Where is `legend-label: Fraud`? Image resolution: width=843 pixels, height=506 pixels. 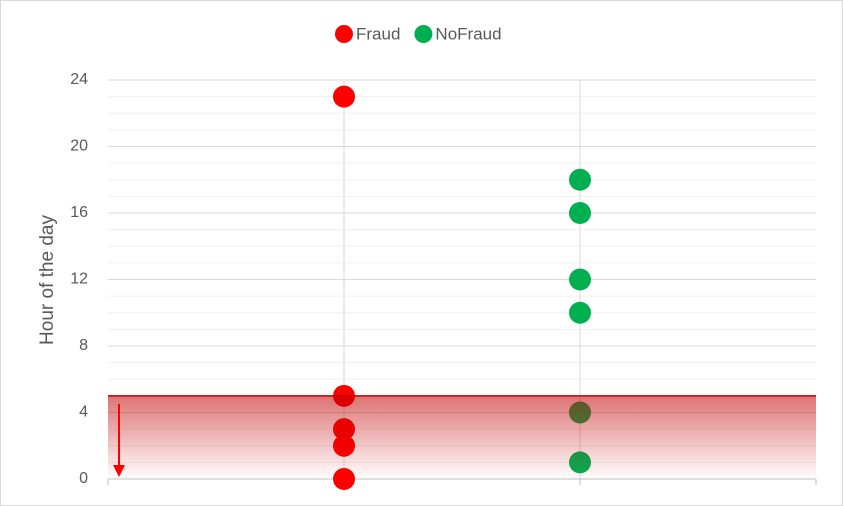 legend-label: Fraud is located at coordinates (378, 33).